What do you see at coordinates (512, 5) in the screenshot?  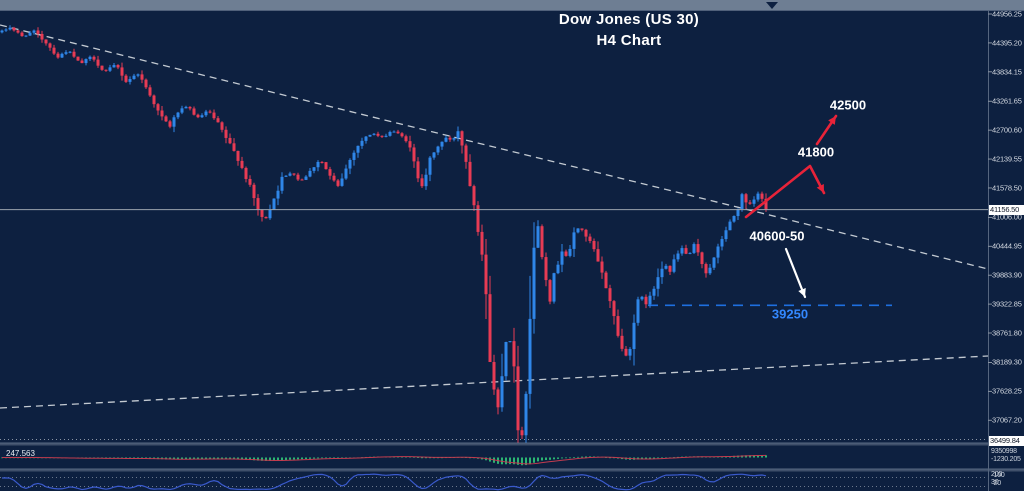 I see `window-top-strip` at bounding box center [512, 5].